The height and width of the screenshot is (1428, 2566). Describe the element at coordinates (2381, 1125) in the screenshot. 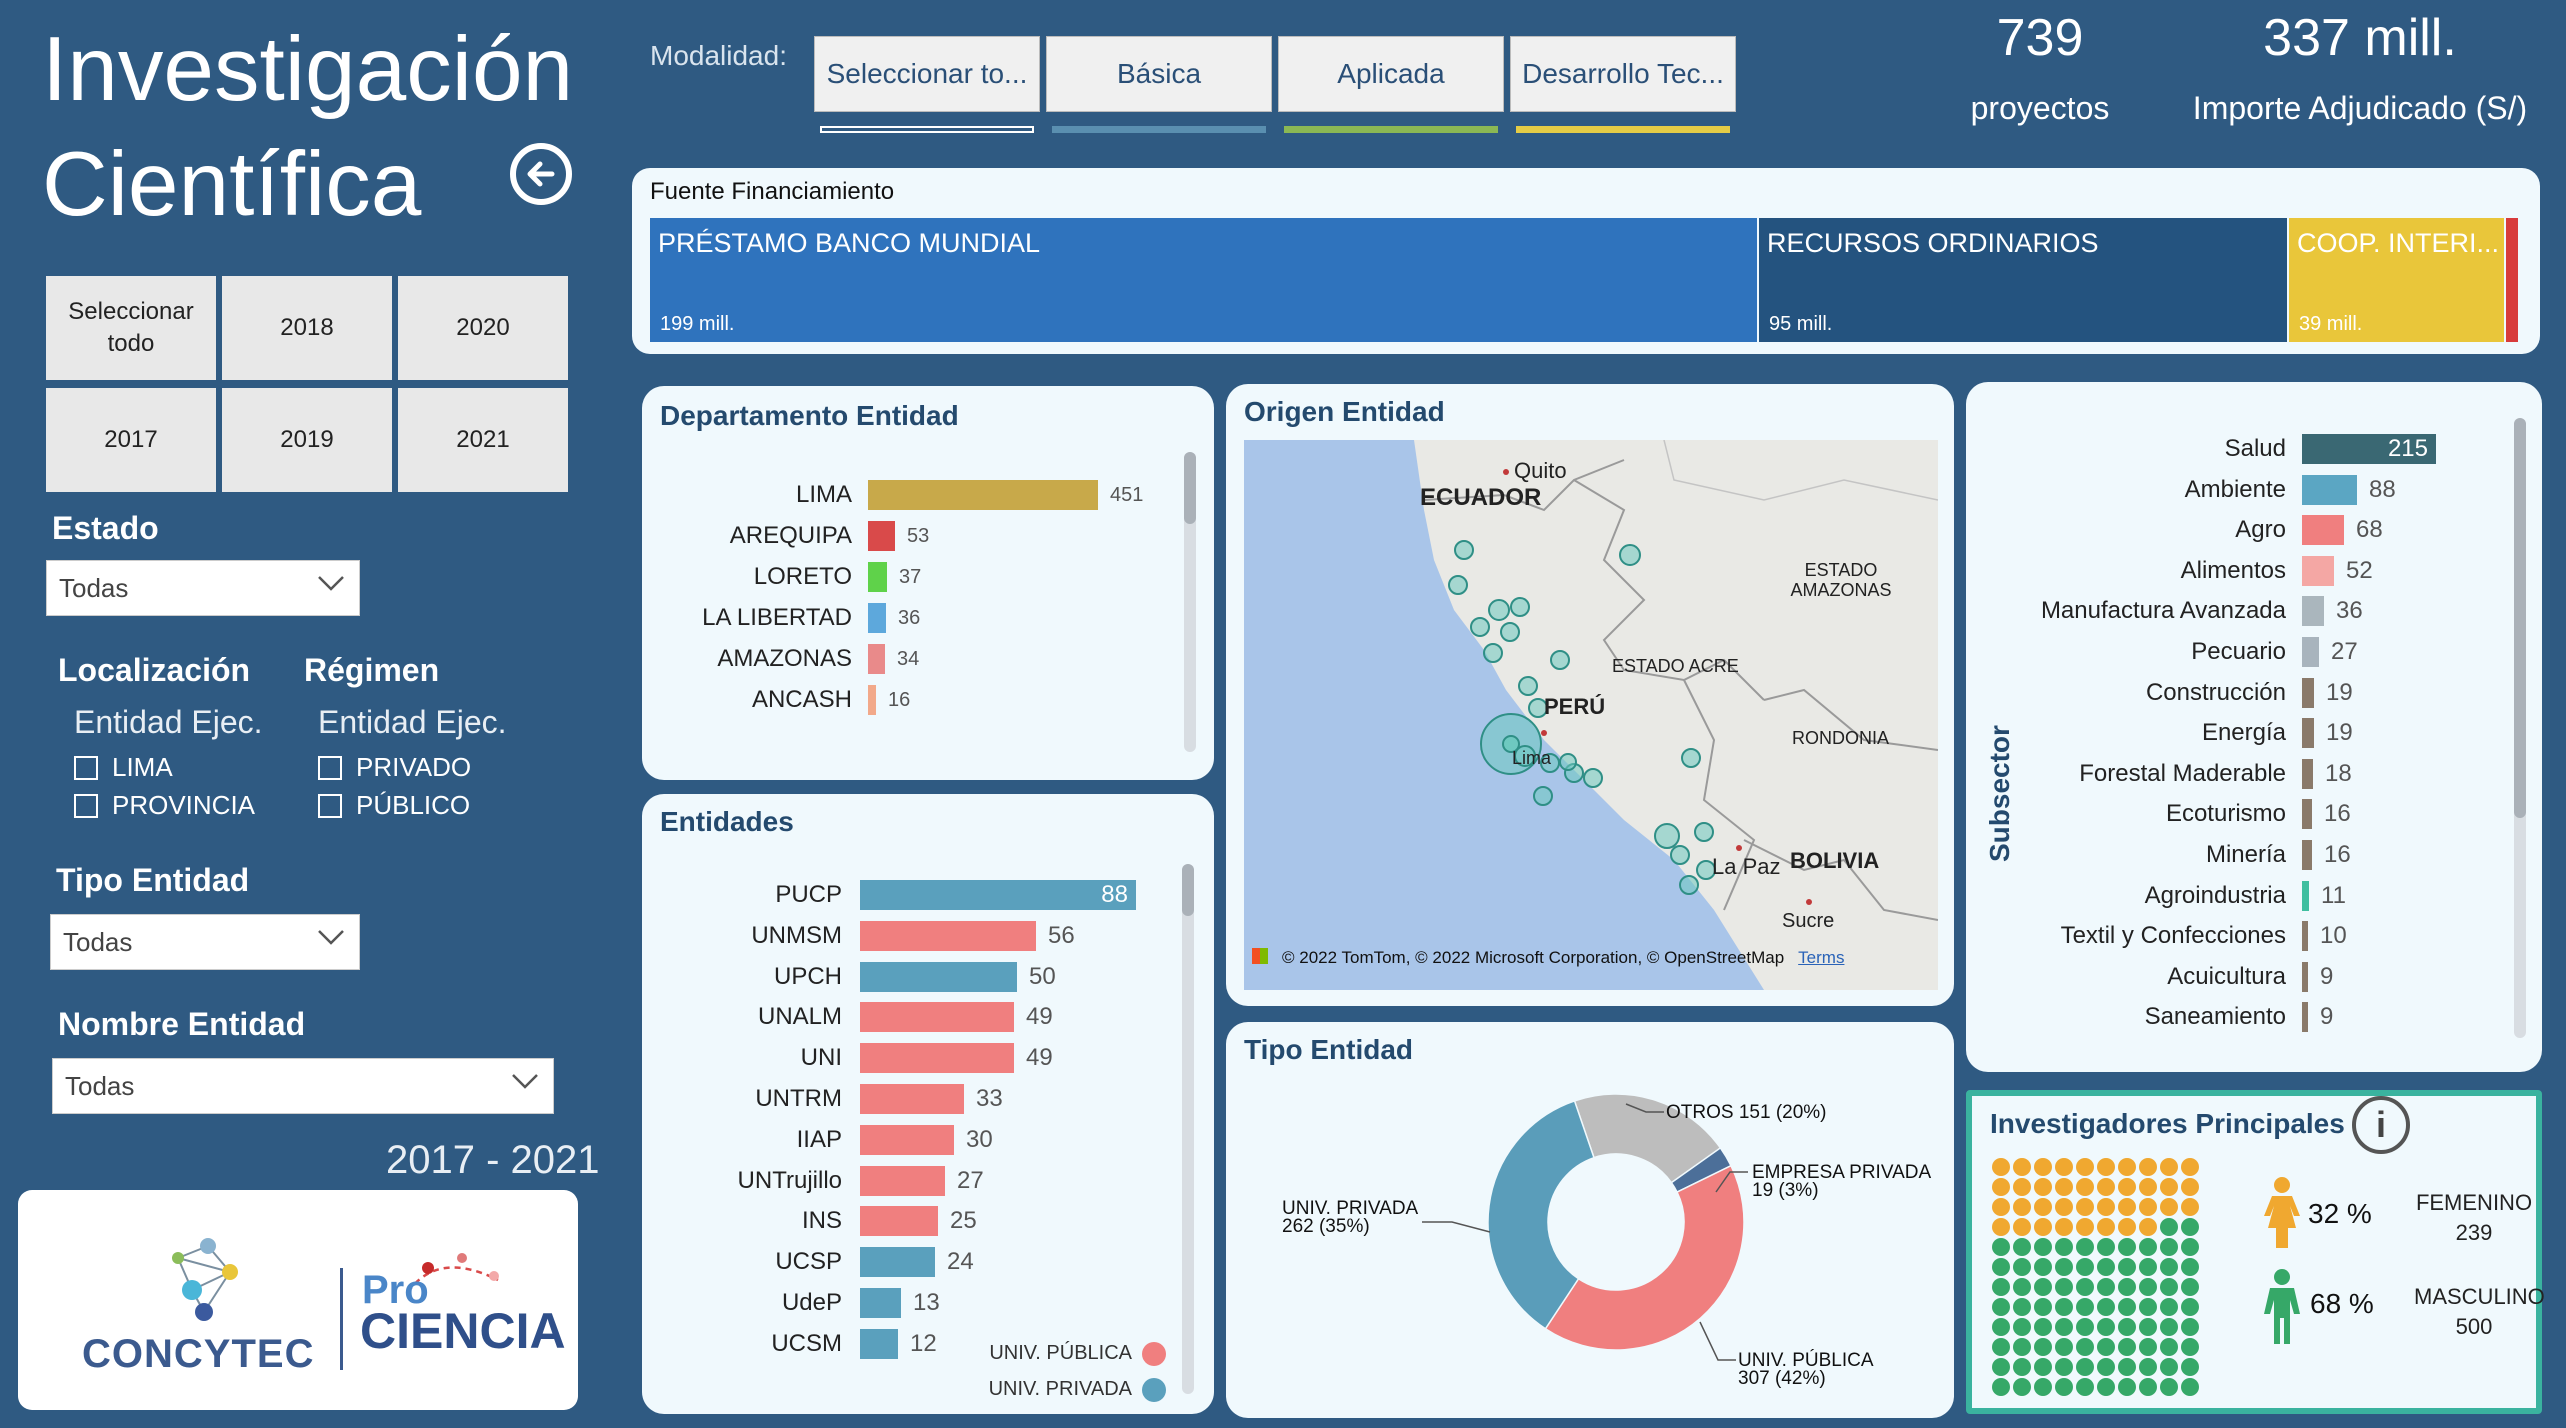

I see `info-icon: i` at that location.